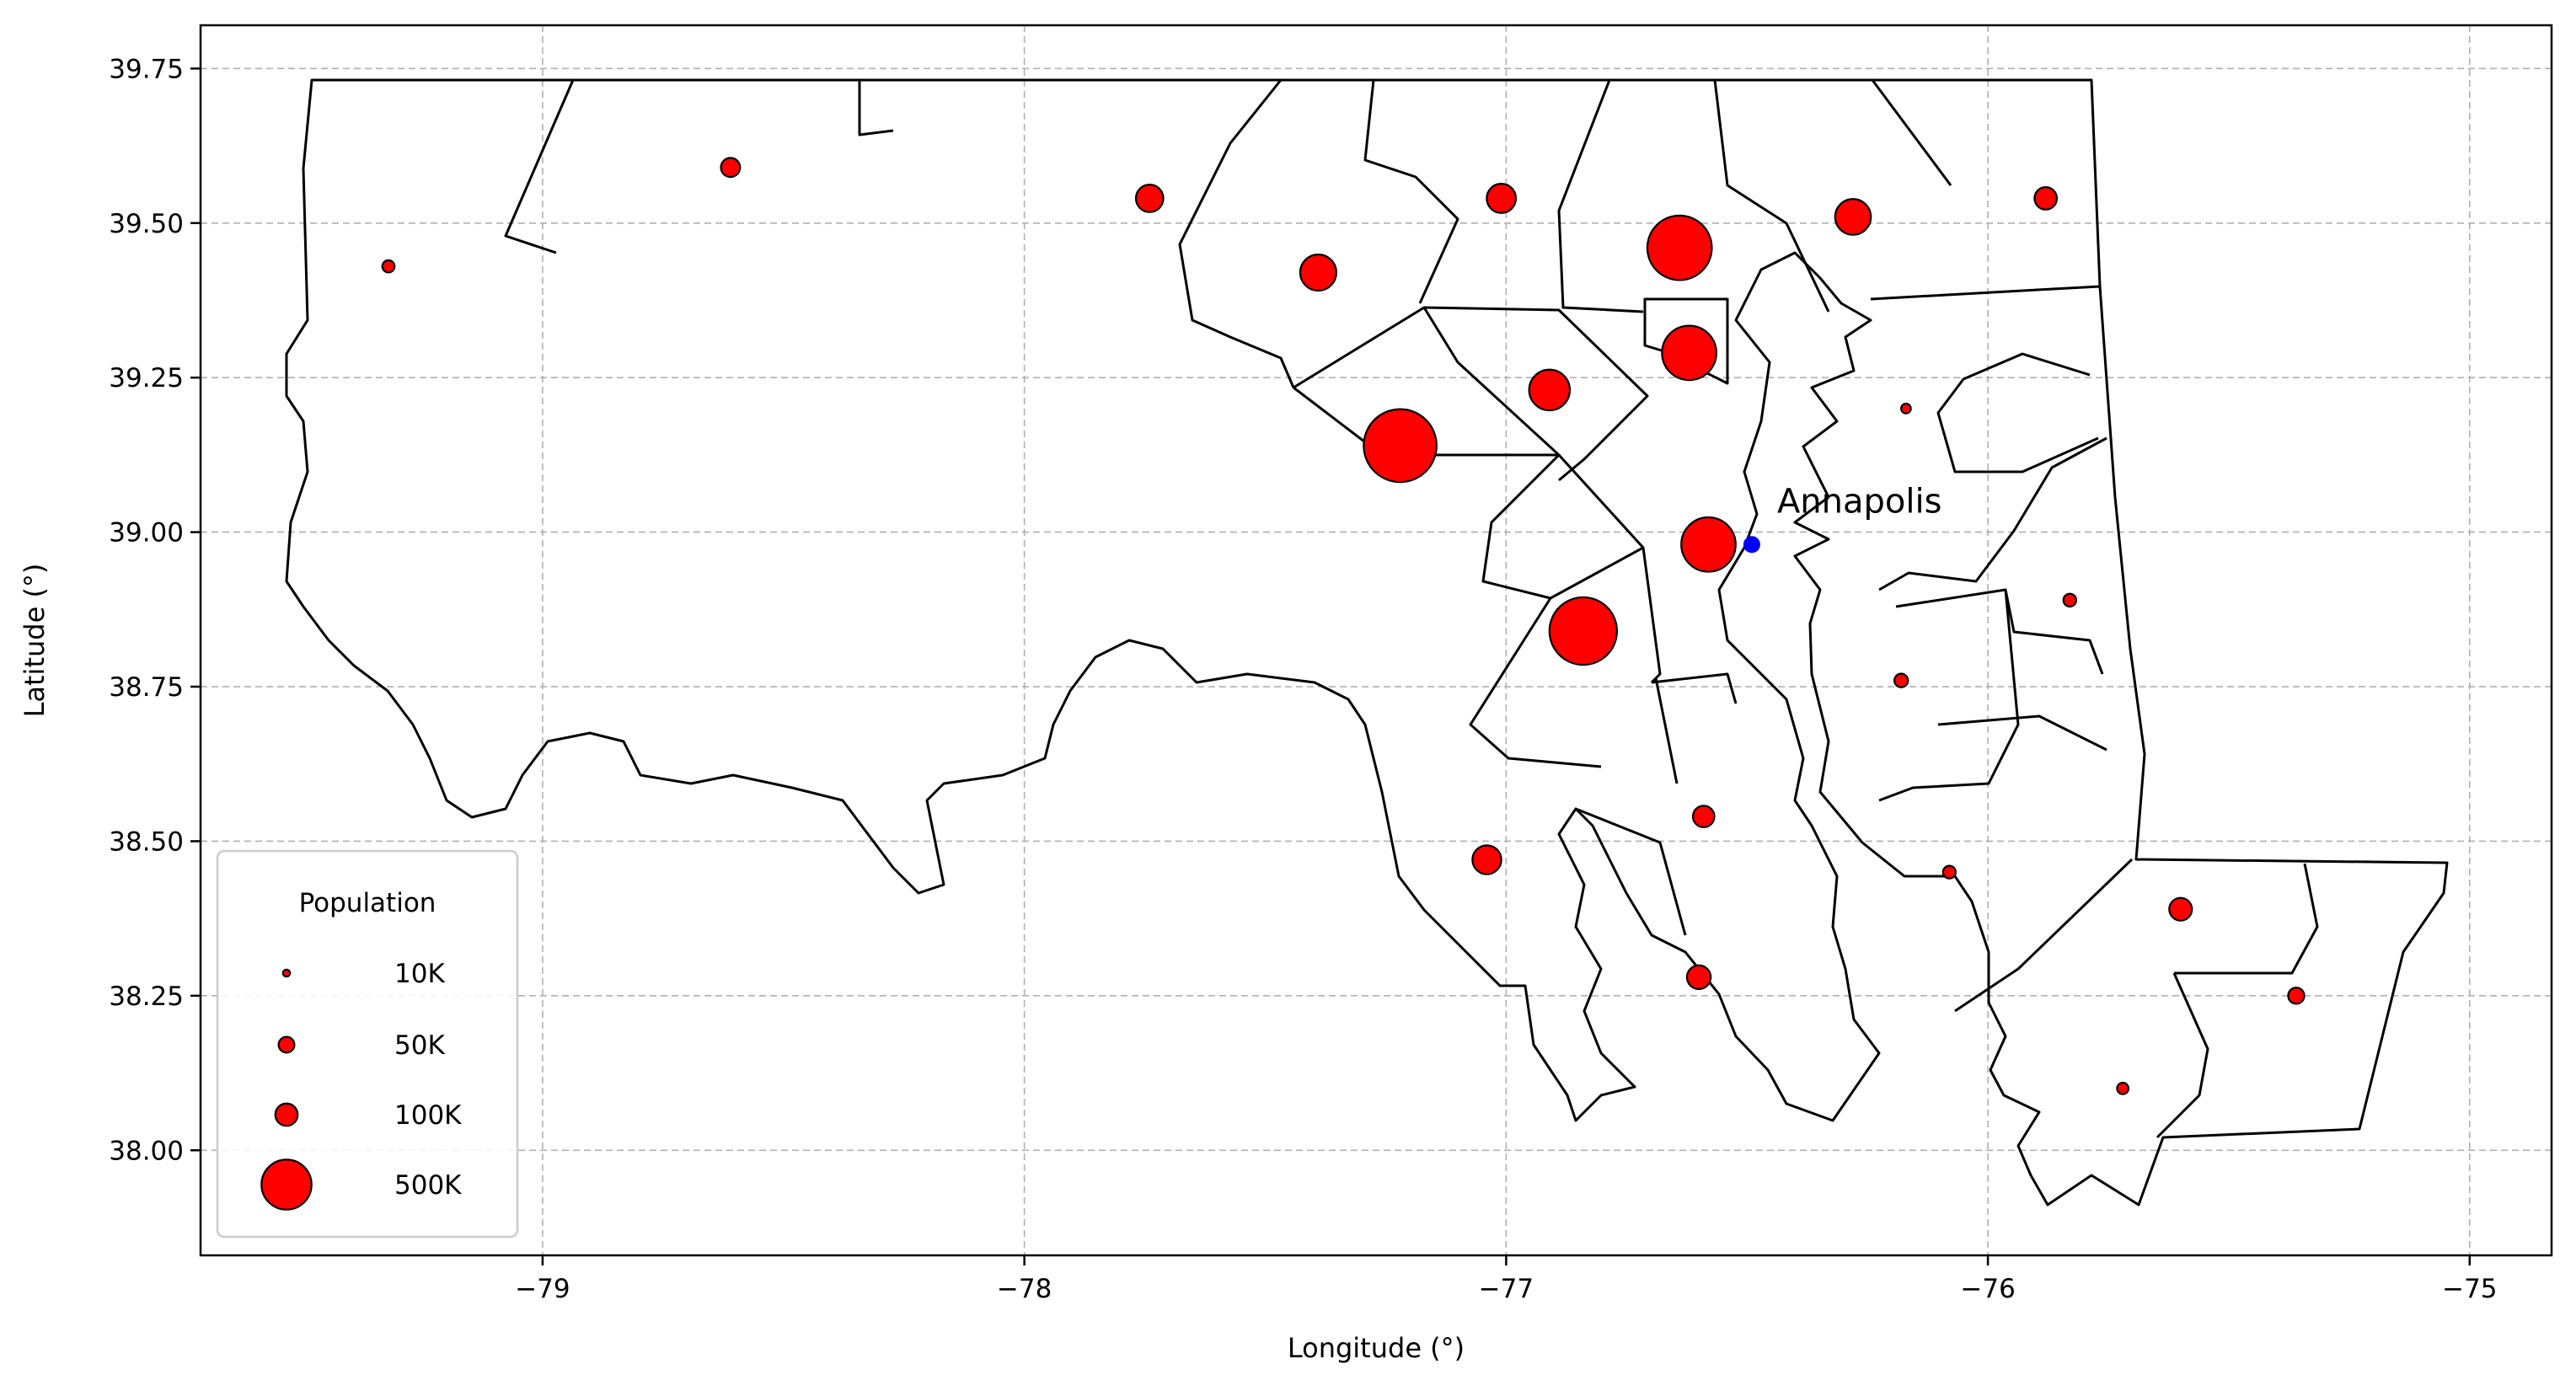  Describe the element at coordinates (1024, 1289) in the screenshot. I see `x-tick-label: −78` at that location.